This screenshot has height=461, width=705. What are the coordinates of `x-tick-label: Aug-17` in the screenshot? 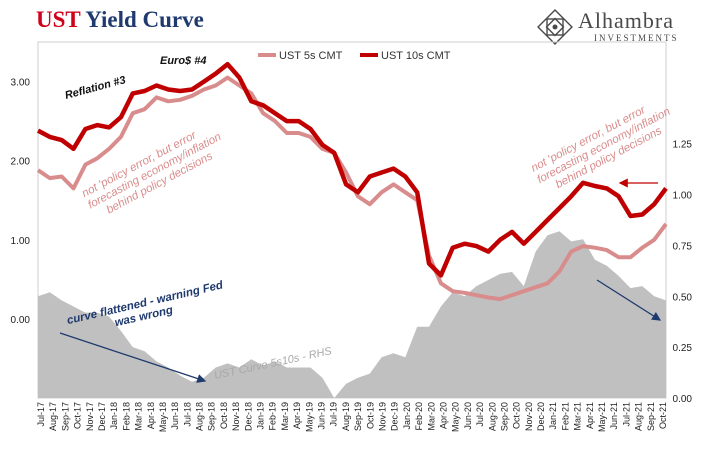 It's located at (53, 416).